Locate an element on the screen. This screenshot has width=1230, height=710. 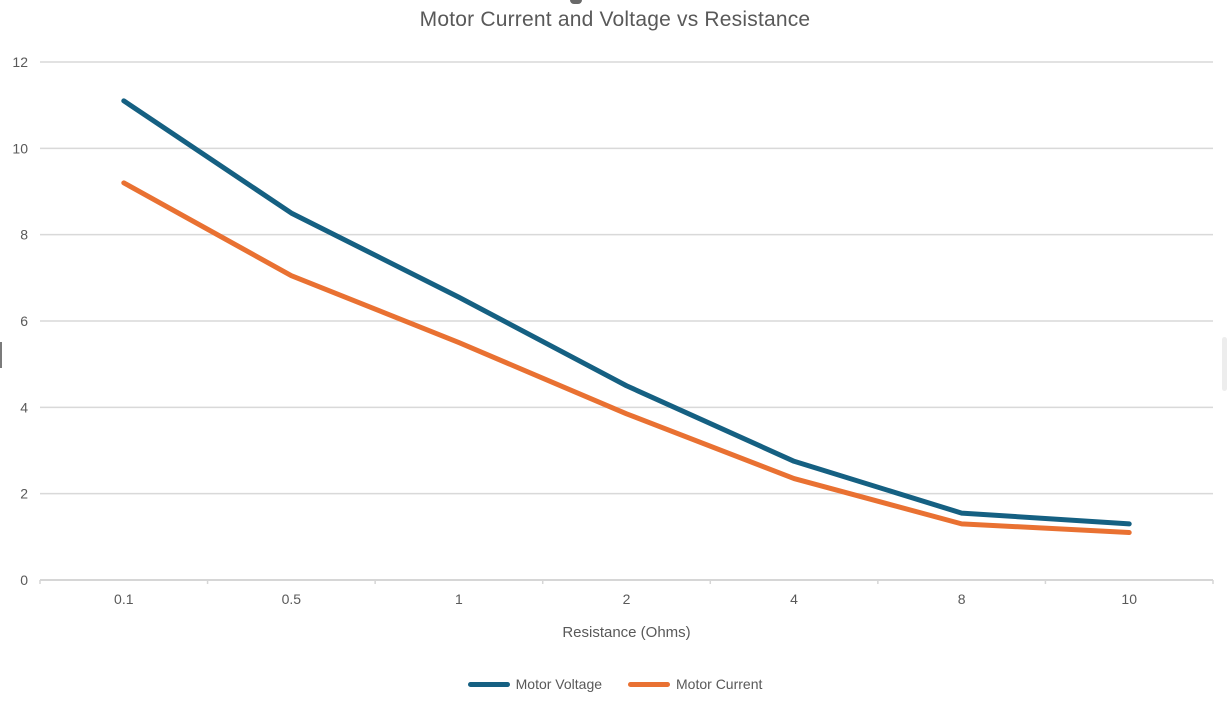
x-axis-tick-label: 1 is located at coordinates (459, 599).